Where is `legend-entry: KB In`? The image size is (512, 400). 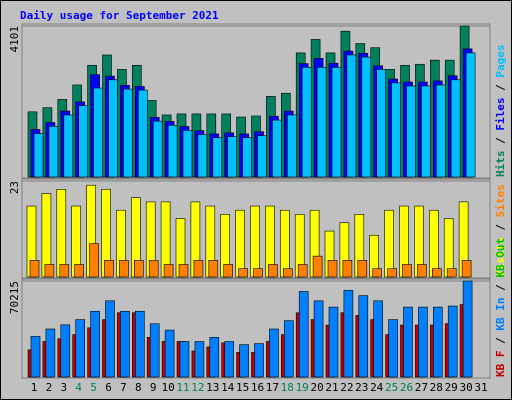
legend-entry: KB In is located at coordinates (500, 314).